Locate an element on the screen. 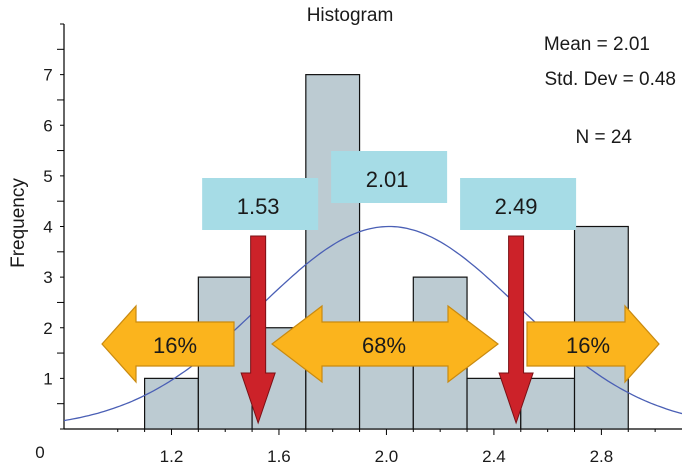  orange-arrow-center is located at coordinates (385, 344).